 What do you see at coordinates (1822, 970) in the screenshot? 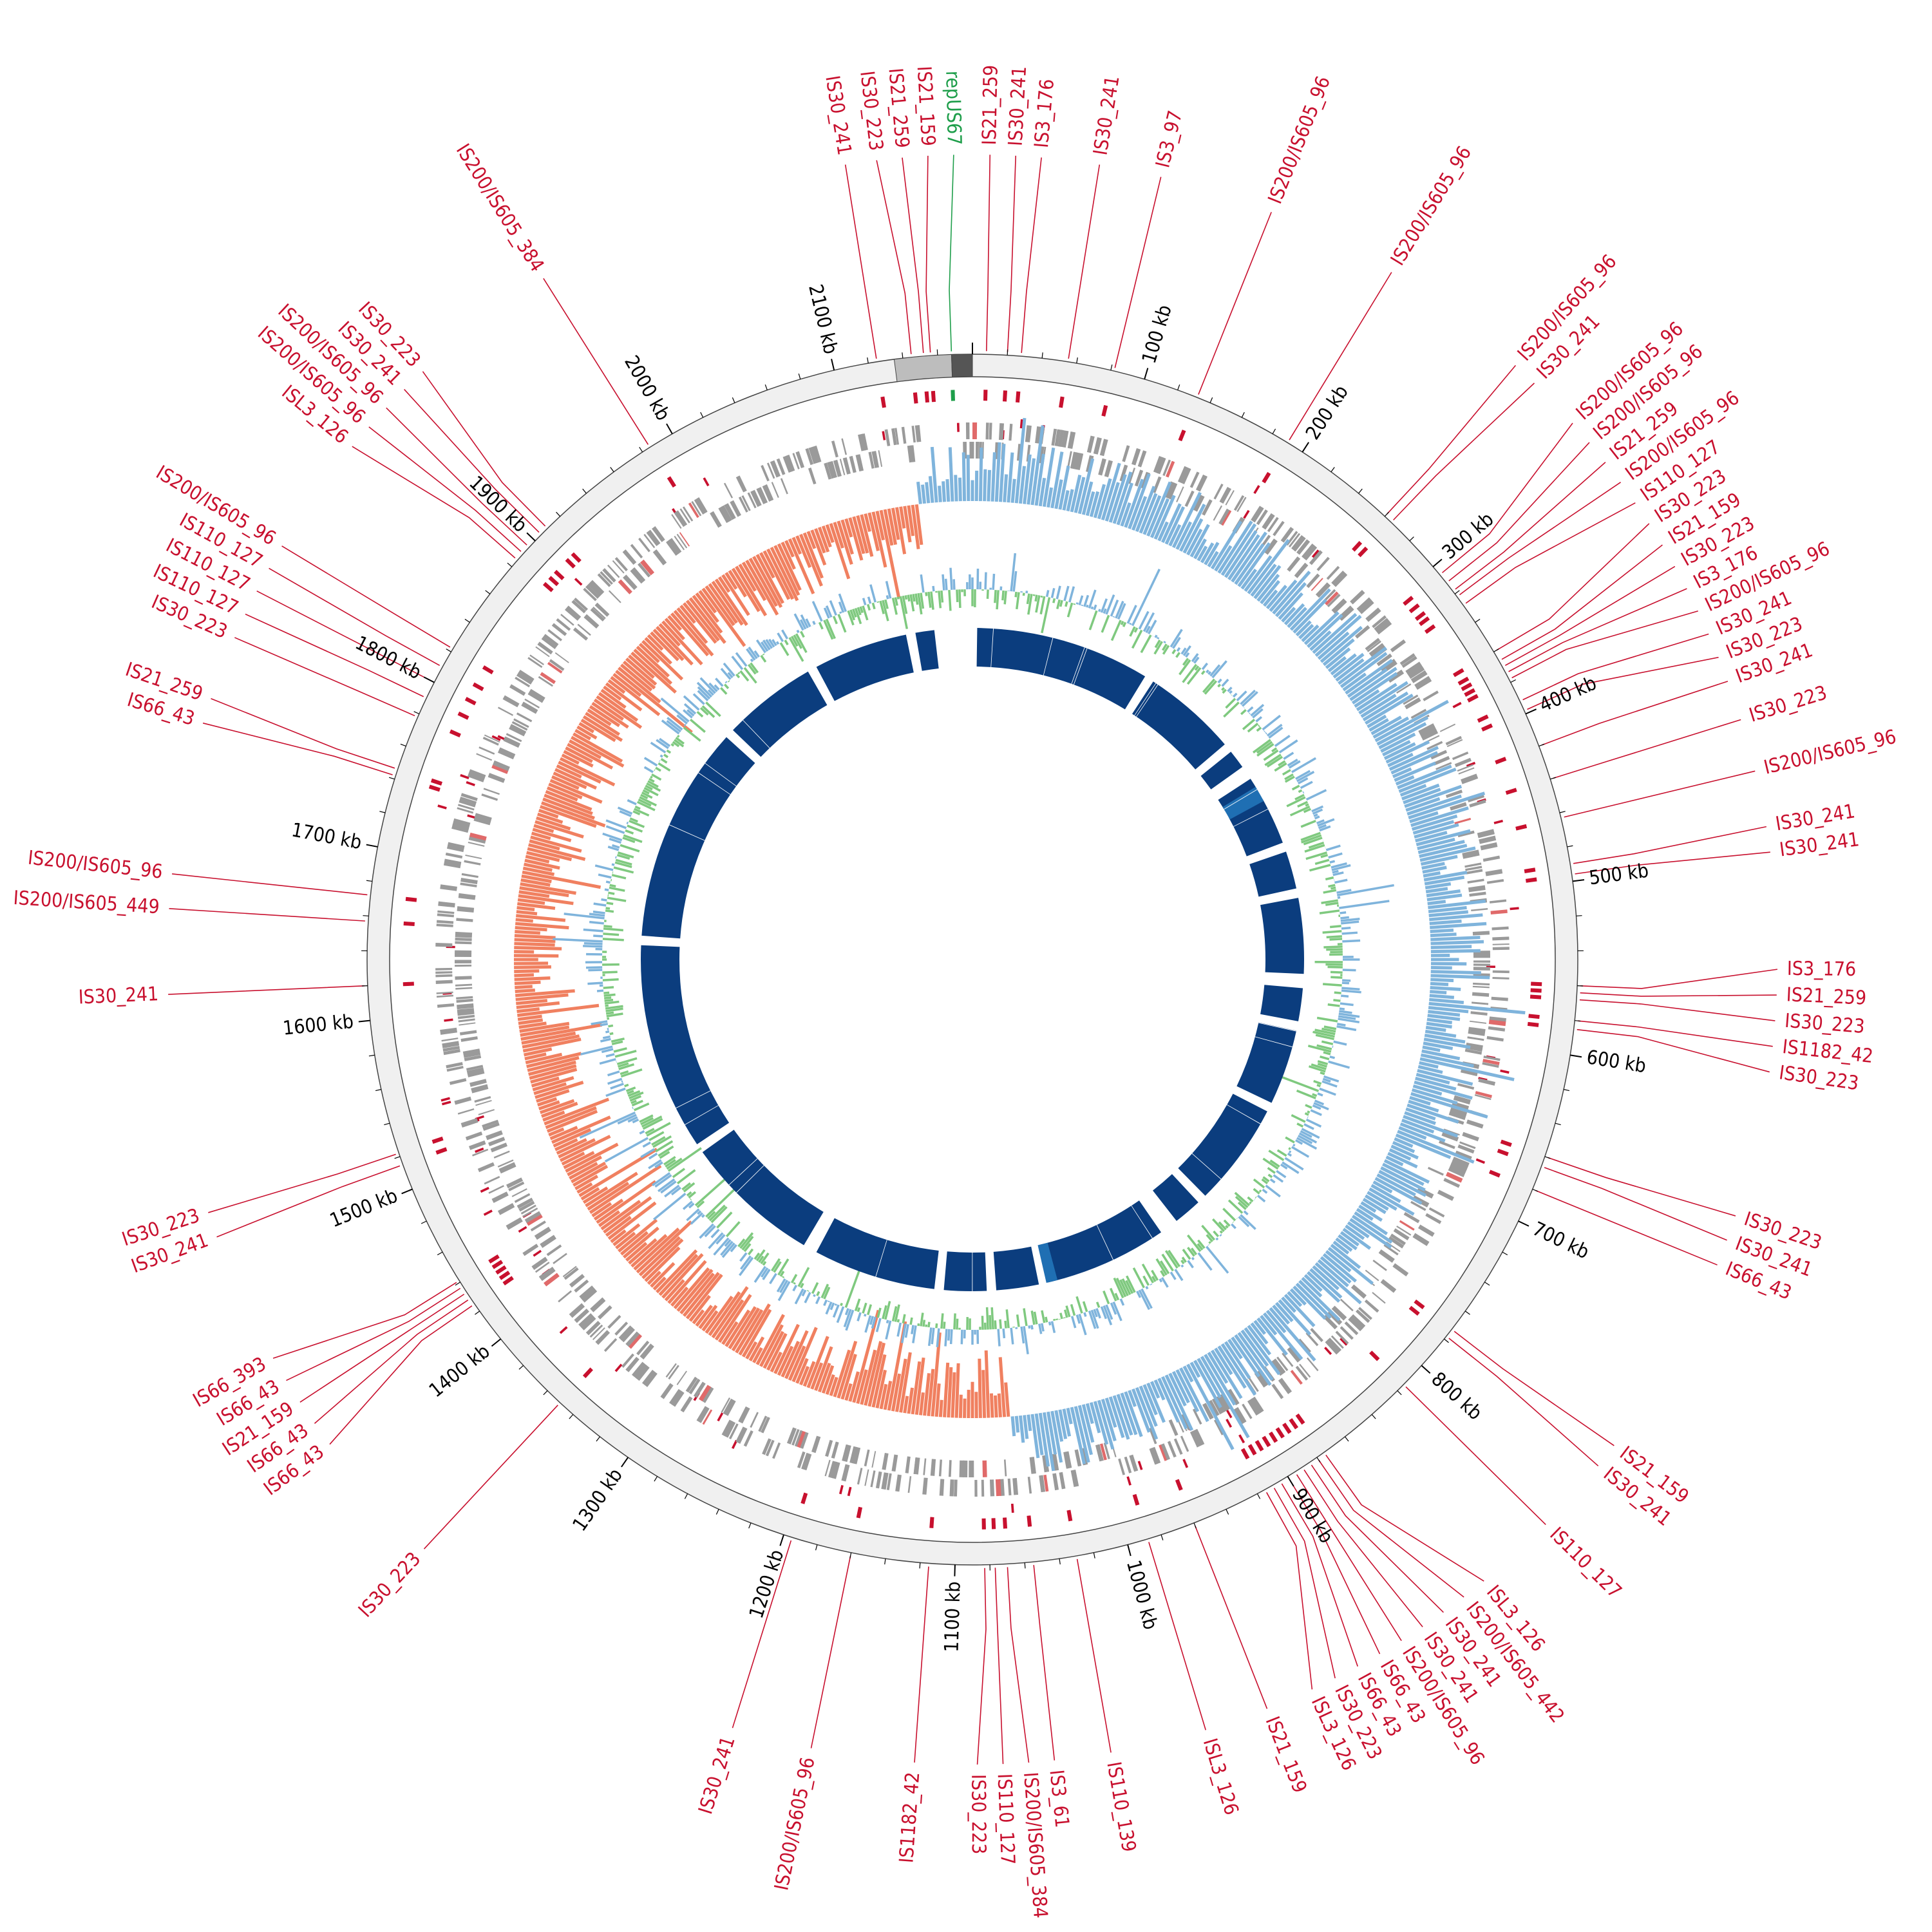
I see `is-element-label: IS3_176` at bounding box center [1822, 970].